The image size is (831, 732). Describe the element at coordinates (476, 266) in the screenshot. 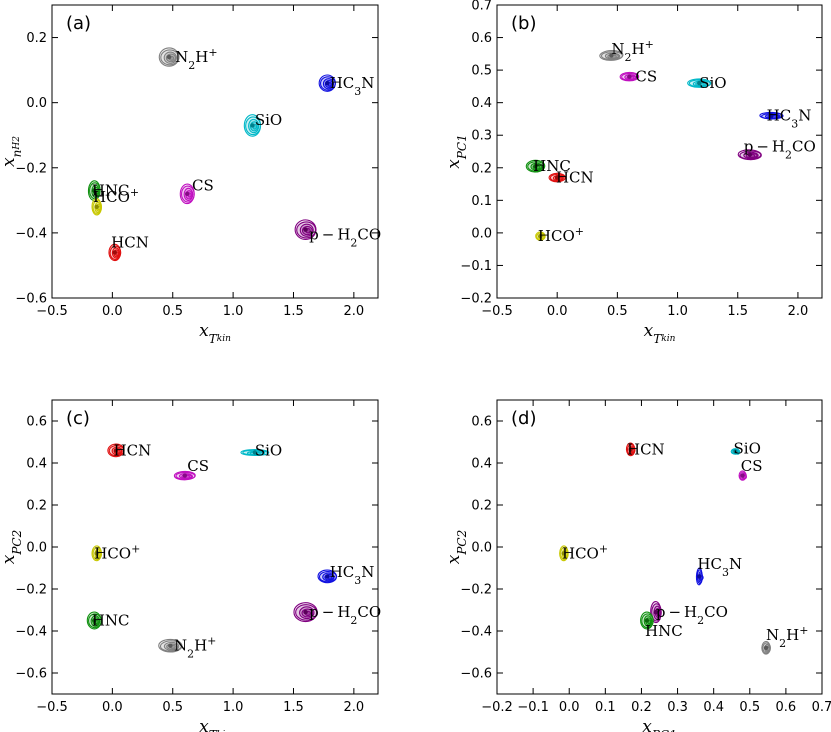

I see `y-tick-label: −0.1` at that location.